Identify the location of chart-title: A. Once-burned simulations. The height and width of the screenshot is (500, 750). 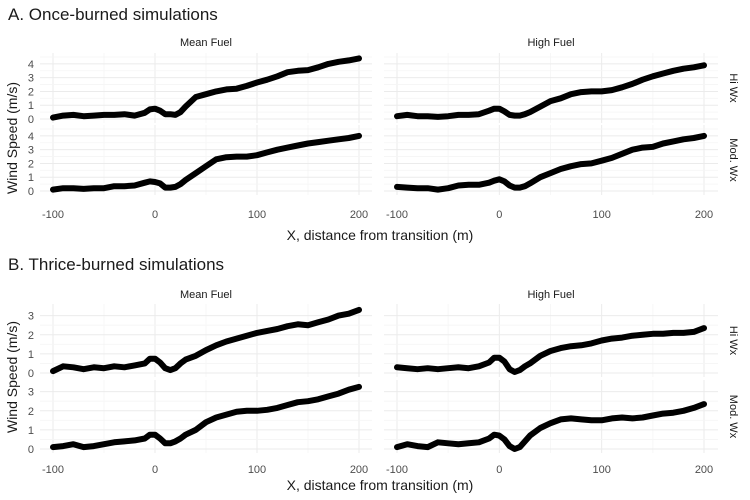
(113, 14).